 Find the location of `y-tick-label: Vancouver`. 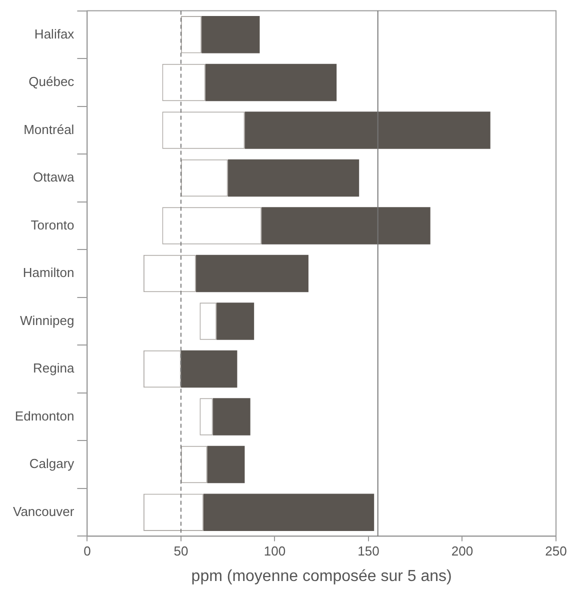

y-tick-label: Vancouver is located at coordinates (44, 511).